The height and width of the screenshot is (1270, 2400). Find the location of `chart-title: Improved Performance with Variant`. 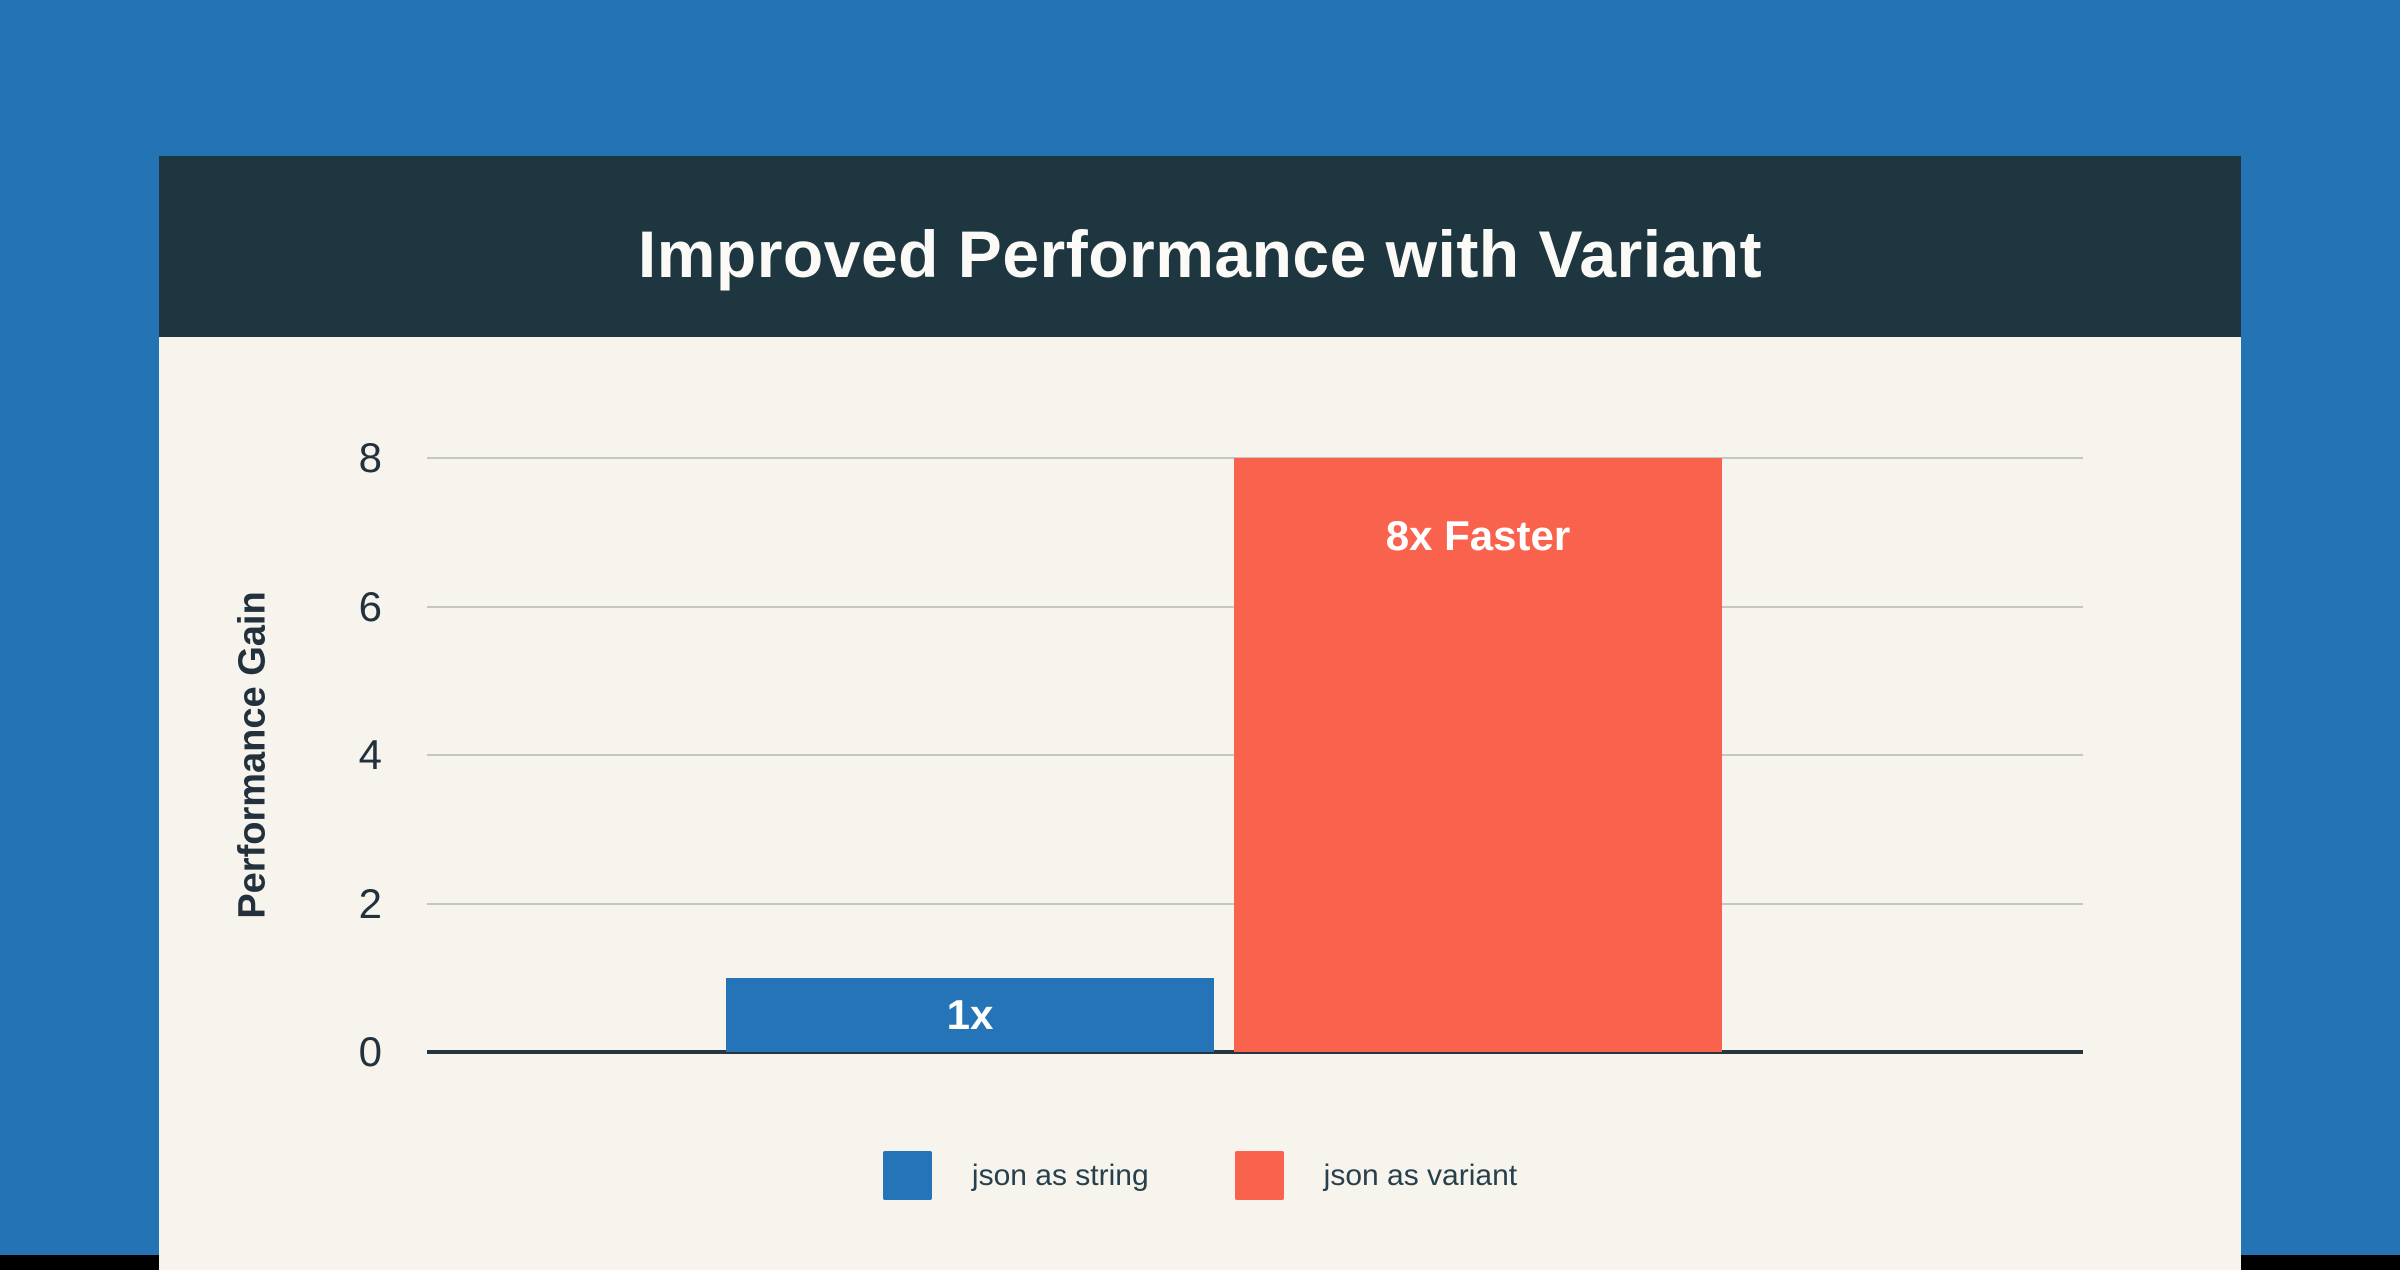

chart-title: Improved Performance with Variant is located at coordinates (1200, 253).